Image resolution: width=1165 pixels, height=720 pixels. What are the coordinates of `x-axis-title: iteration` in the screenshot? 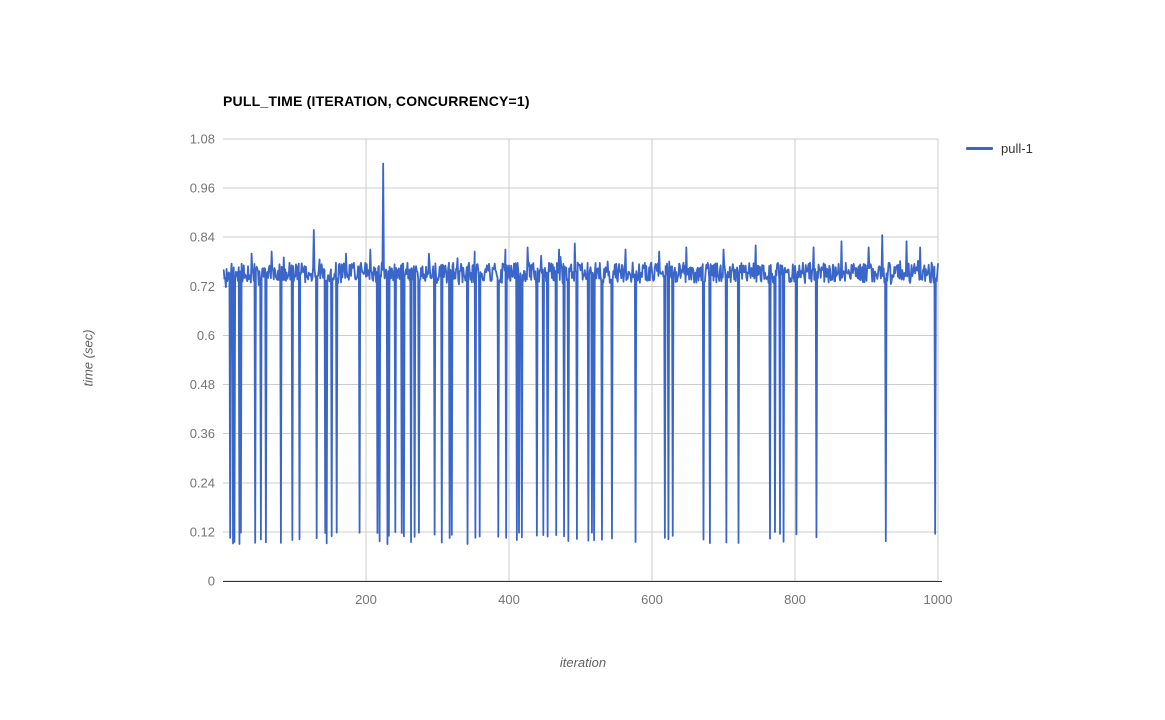 It's located at (583, 662).